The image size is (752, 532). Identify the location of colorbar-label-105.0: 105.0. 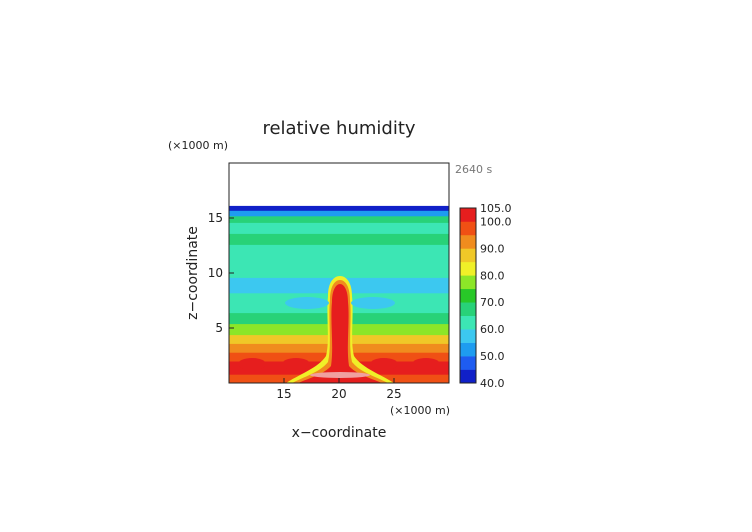
(496, 208).